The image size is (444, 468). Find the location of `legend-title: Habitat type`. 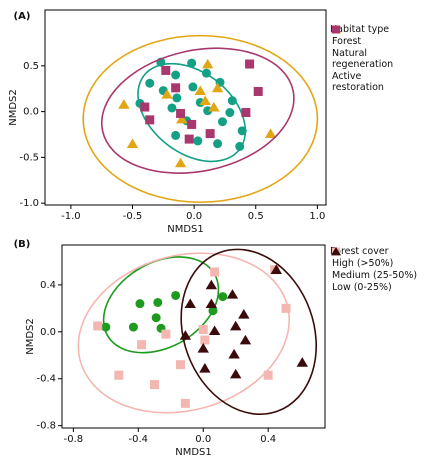

legend-title: Habitat type is located at coordinates (360, 29).